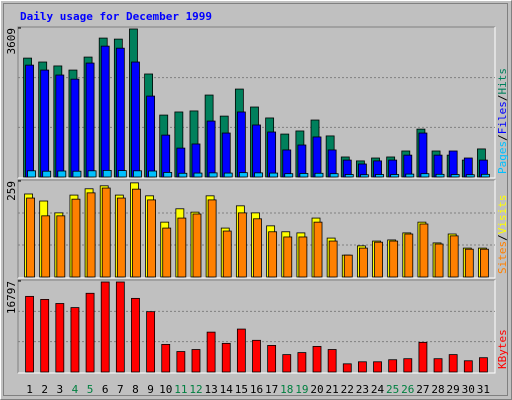 This screenshot has width=512, height=400. I want to click on x-tick-label: 23, so click(362, 389).